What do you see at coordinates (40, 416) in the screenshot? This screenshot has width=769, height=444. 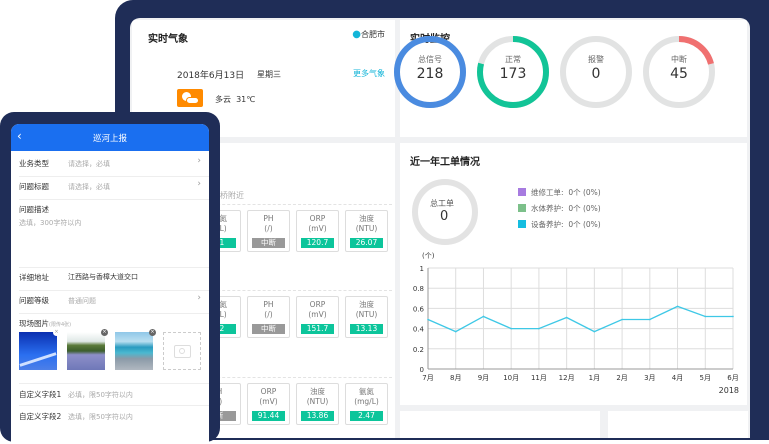 I see `custom-field-label: 自定义字段2` at bounding box center [40, 416].